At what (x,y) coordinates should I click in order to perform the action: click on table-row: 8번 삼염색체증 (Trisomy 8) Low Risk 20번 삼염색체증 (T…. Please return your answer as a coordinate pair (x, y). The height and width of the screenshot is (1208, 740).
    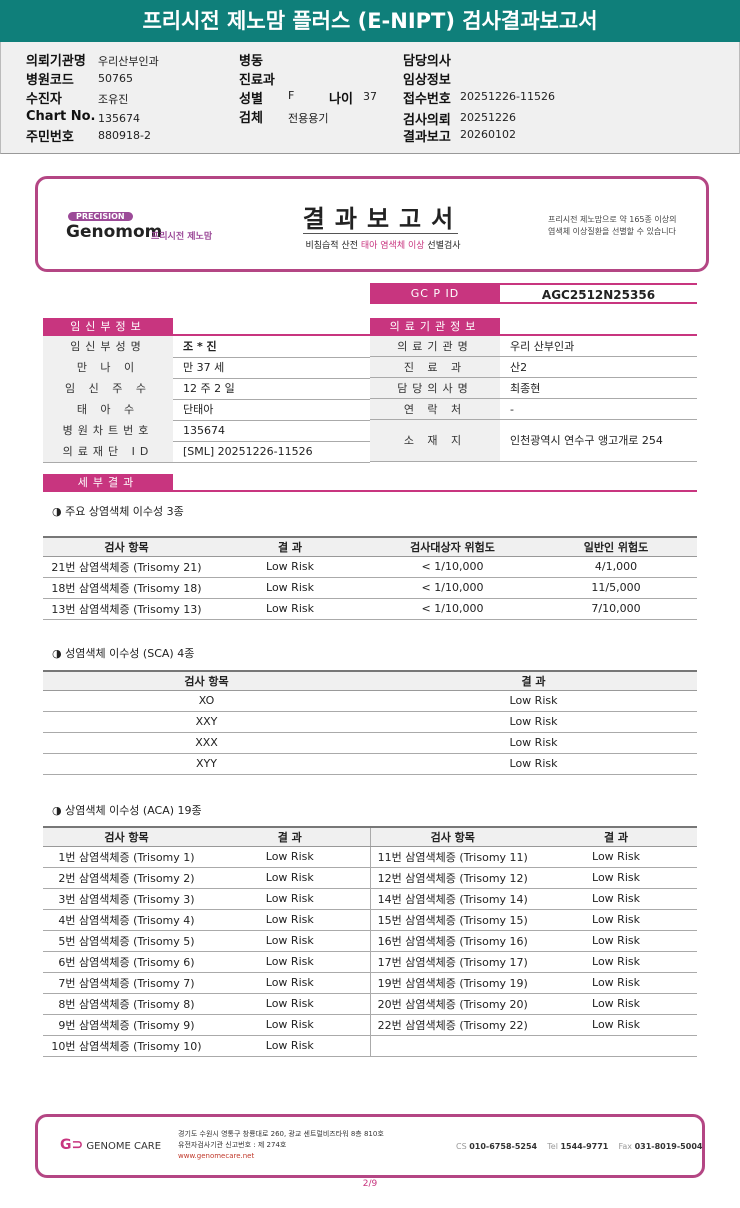
    Looking at the image, I should click on (370, 1004).